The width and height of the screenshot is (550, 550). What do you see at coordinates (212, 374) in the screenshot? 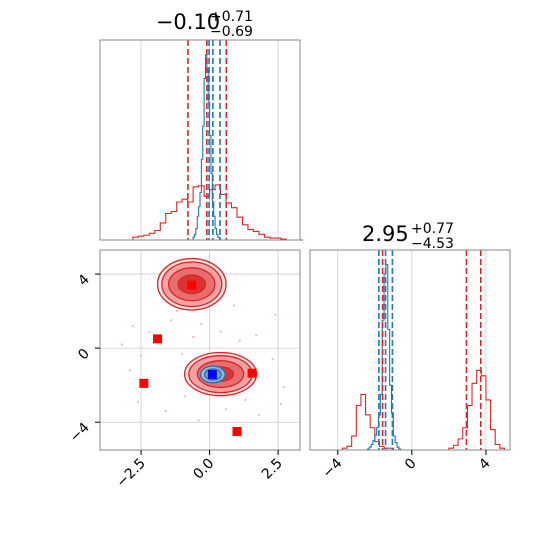
I see `marker-blue` at bounding box center [212, 374].